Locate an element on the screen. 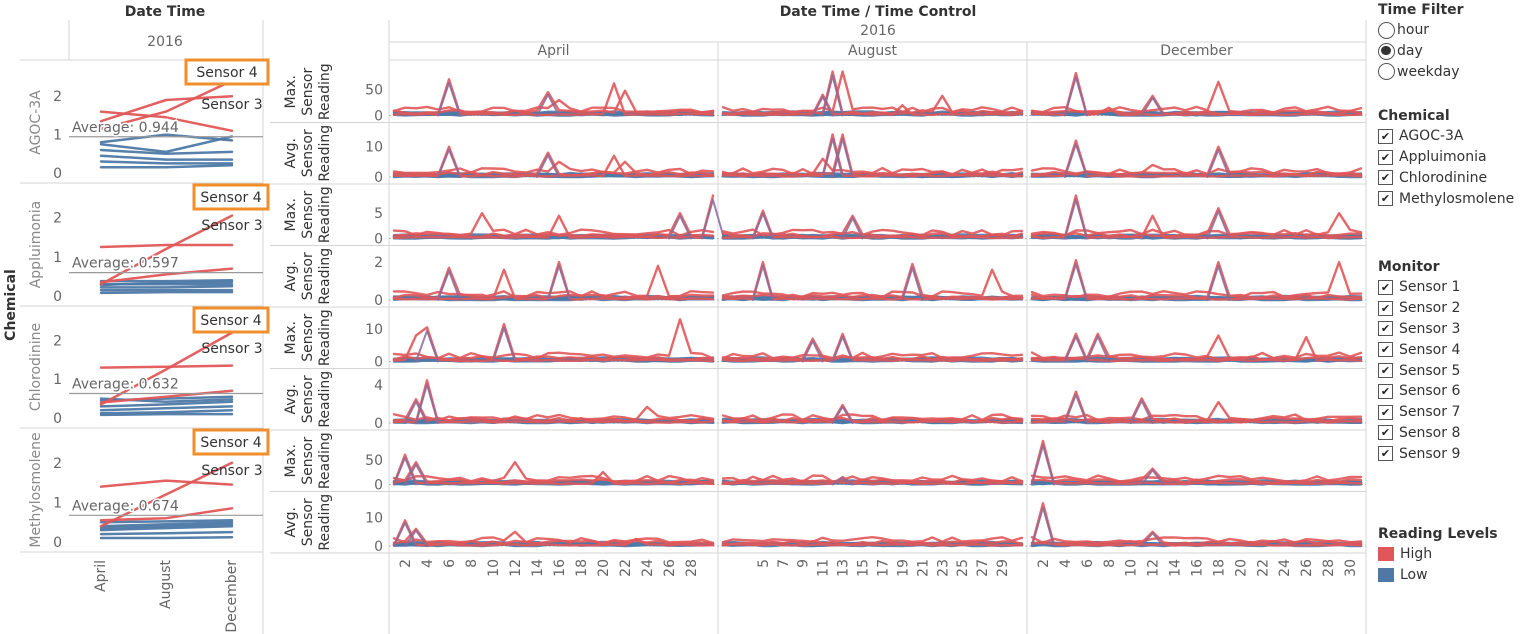 This screenshot has width=1534, height=634. monitor-filter-label-sensor-1: Sensor 1 is located at coordinates (1430, 287).